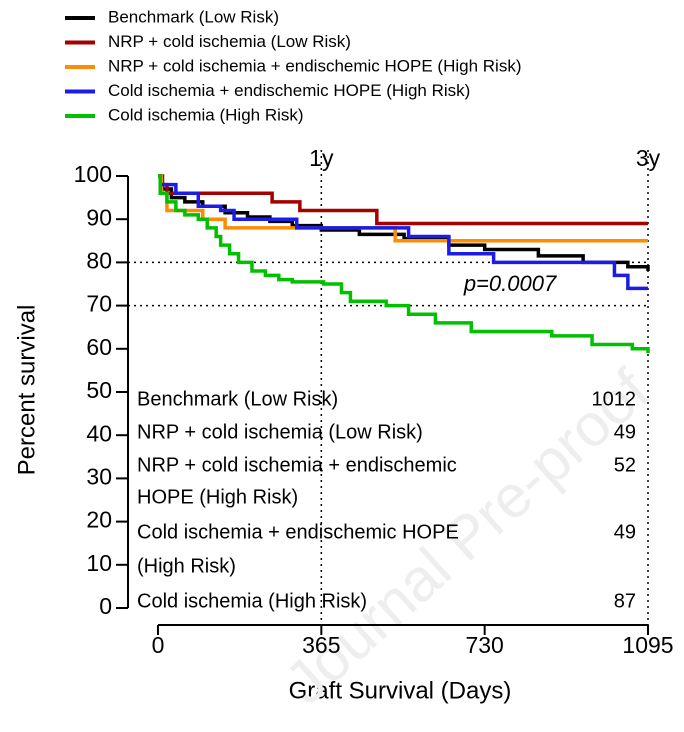  I want to click on x-tick-label: 730, so click(484, 645).